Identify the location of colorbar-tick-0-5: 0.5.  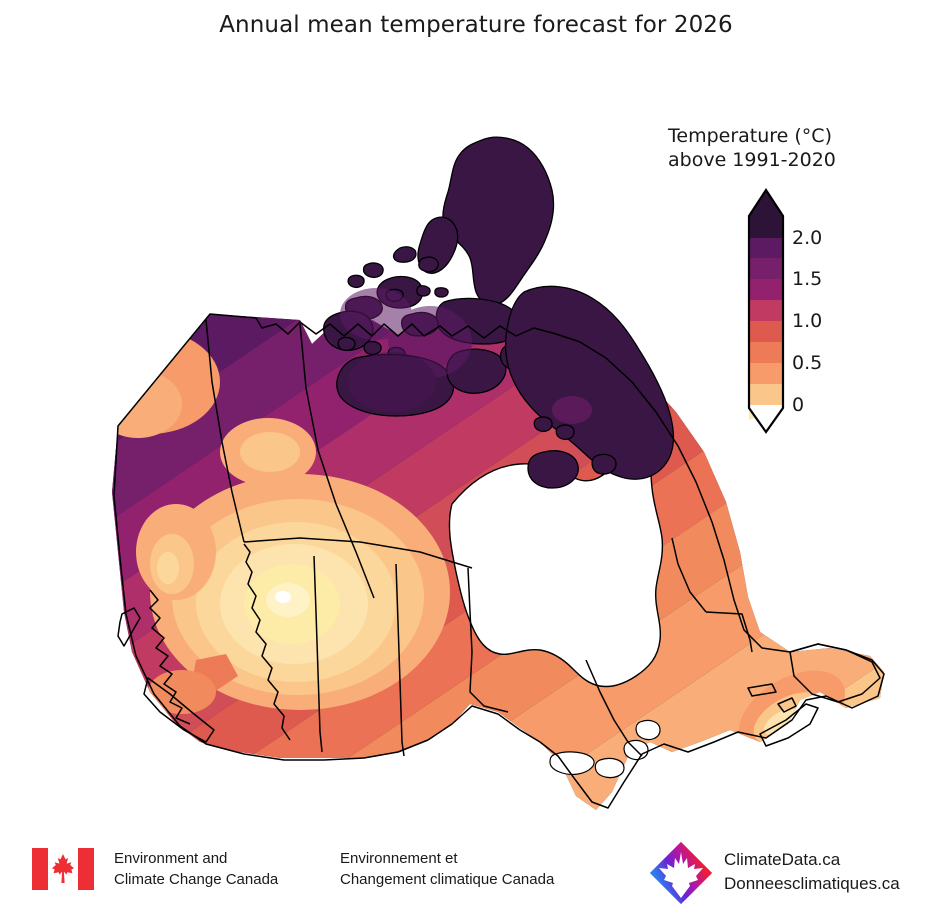
(807, 363).